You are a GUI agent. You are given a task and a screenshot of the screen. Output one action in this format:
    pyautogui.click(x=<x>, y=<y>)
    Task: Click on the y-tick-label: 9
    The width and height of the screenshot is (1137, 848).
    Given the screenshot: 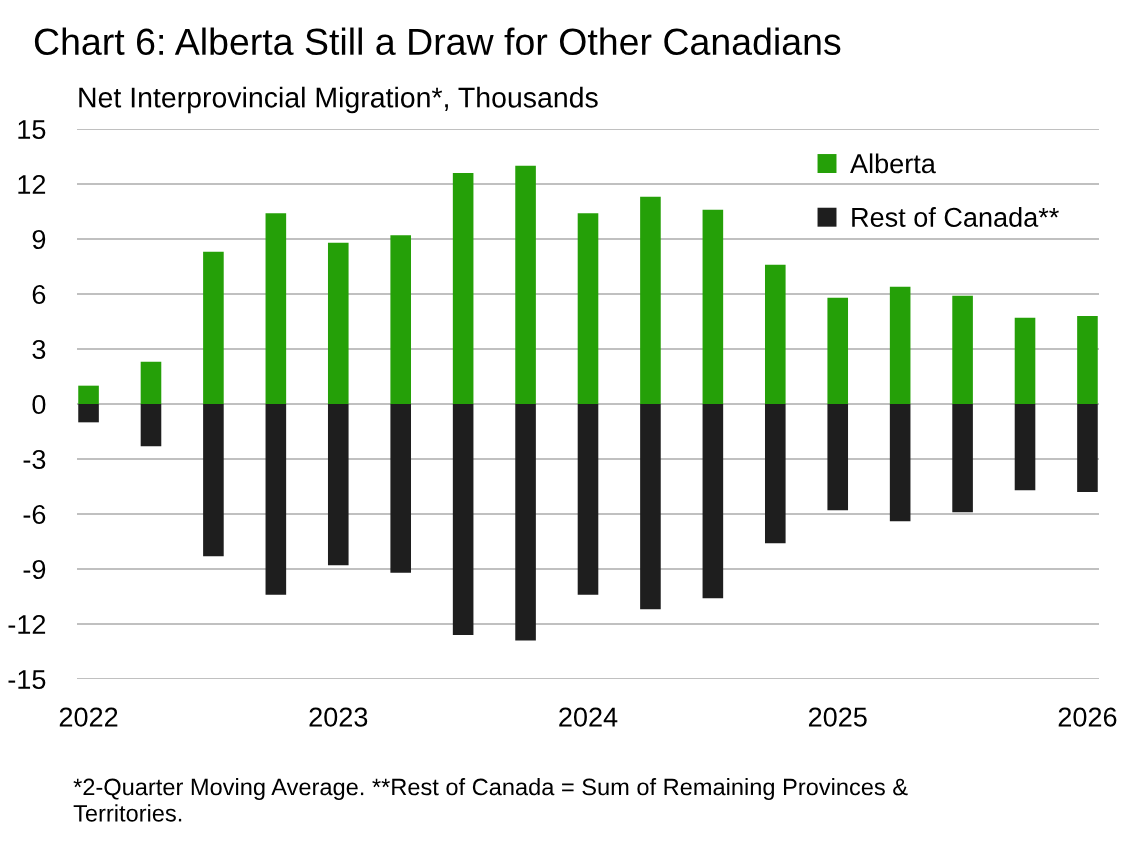 What is the action you would take?
    pyautogui.click(x=39, y=239)
    